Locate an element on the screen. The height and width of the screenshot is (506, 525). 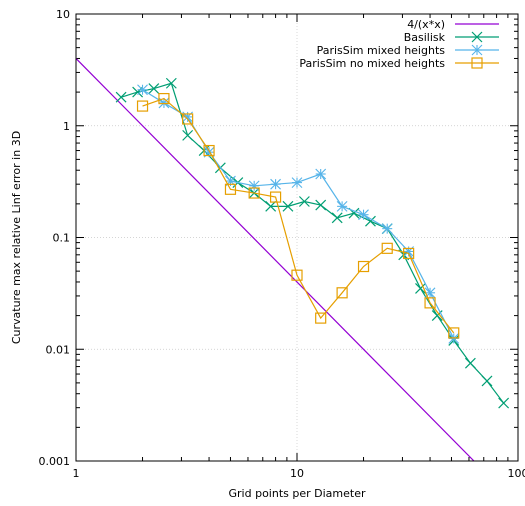
y-tick-label: 1 is located at coordinates (66, 126).